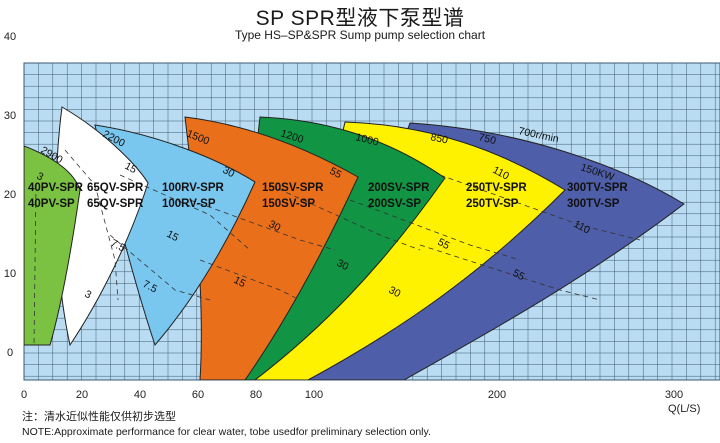 The image size is (720, 443). What do you see at coordinates (492, 204) in the screenshot?
I see `series-name-sp: 250TV-SP` at bounding box center [492, 204].